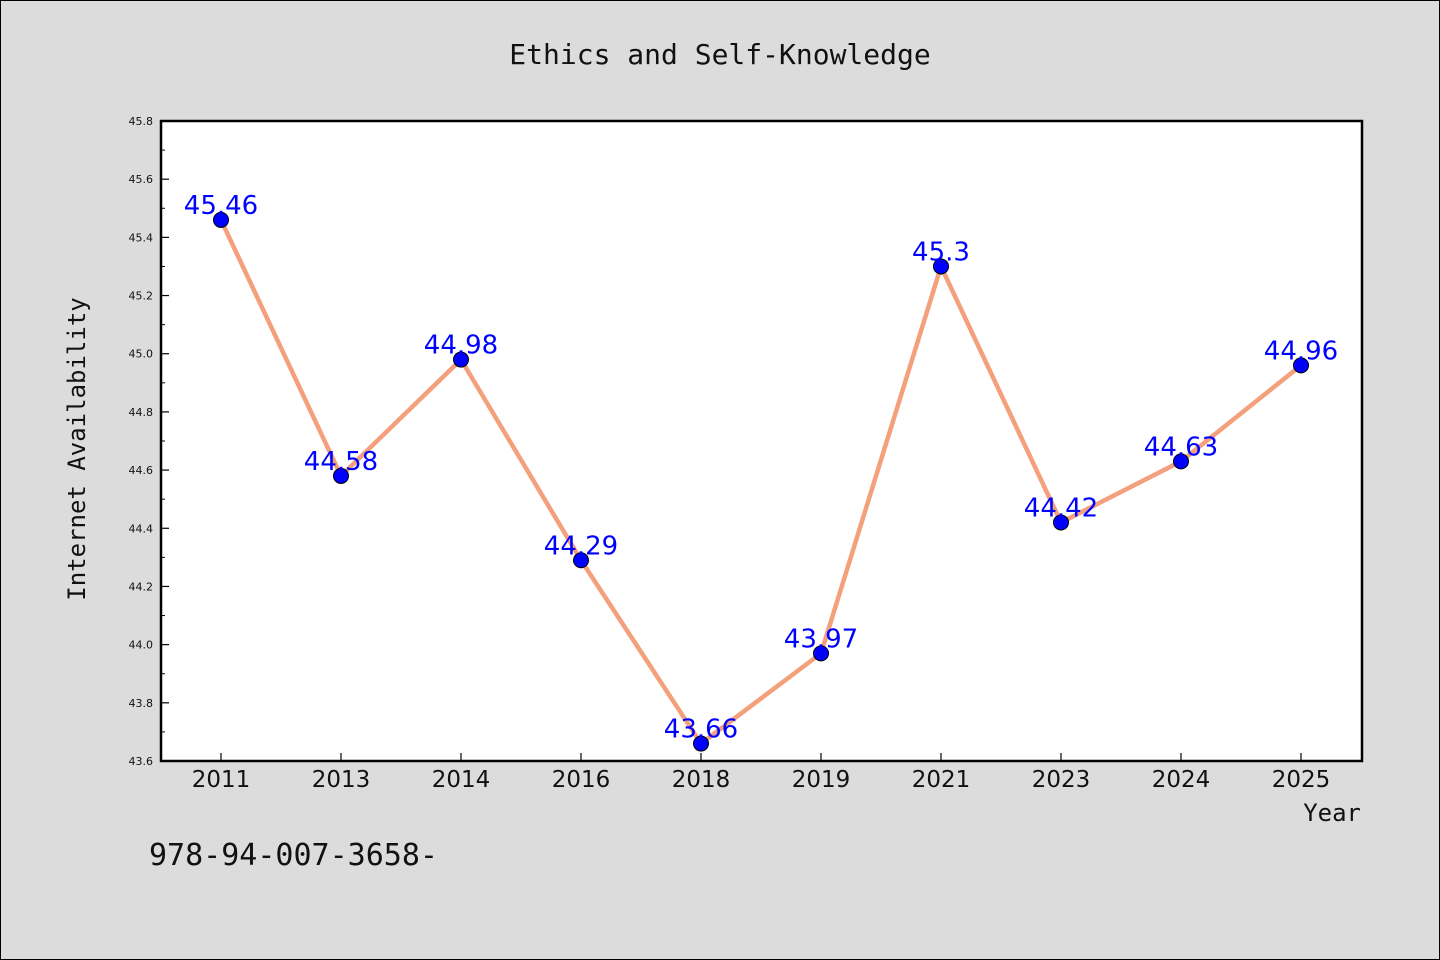 The image size is (1440, 960). I want to click on y-tick-label: 44.6, so click(141, 470).